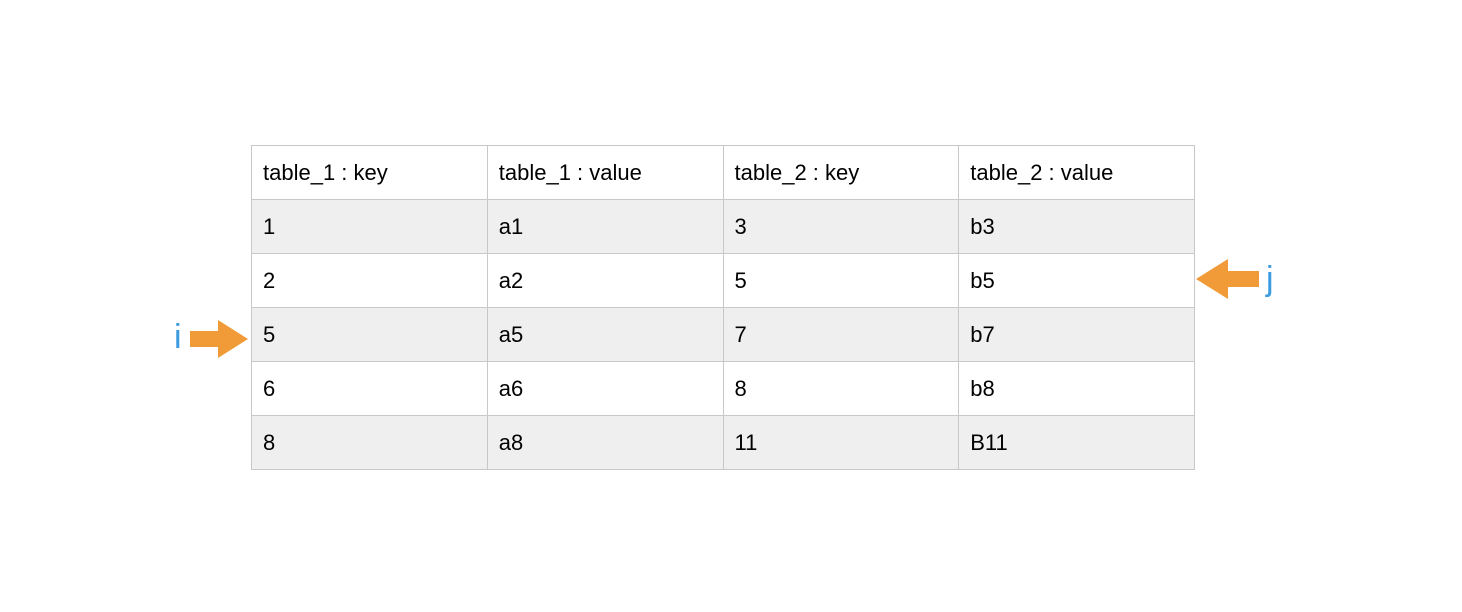 The image size is (1462, 612). Describe the element at coordinates (605, 334) in the screenshot. I see `table-cell: a5` at that location.